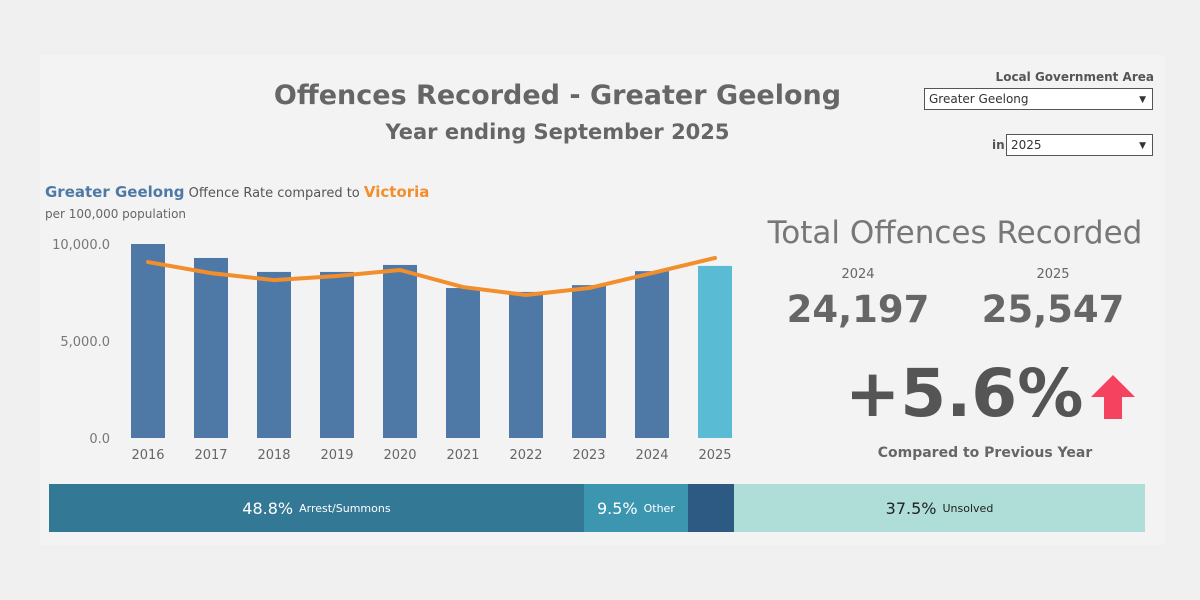  Describe the element at coordinates (1026, 145) in the screenshot. I see `year-select-value: 2025` at that location.